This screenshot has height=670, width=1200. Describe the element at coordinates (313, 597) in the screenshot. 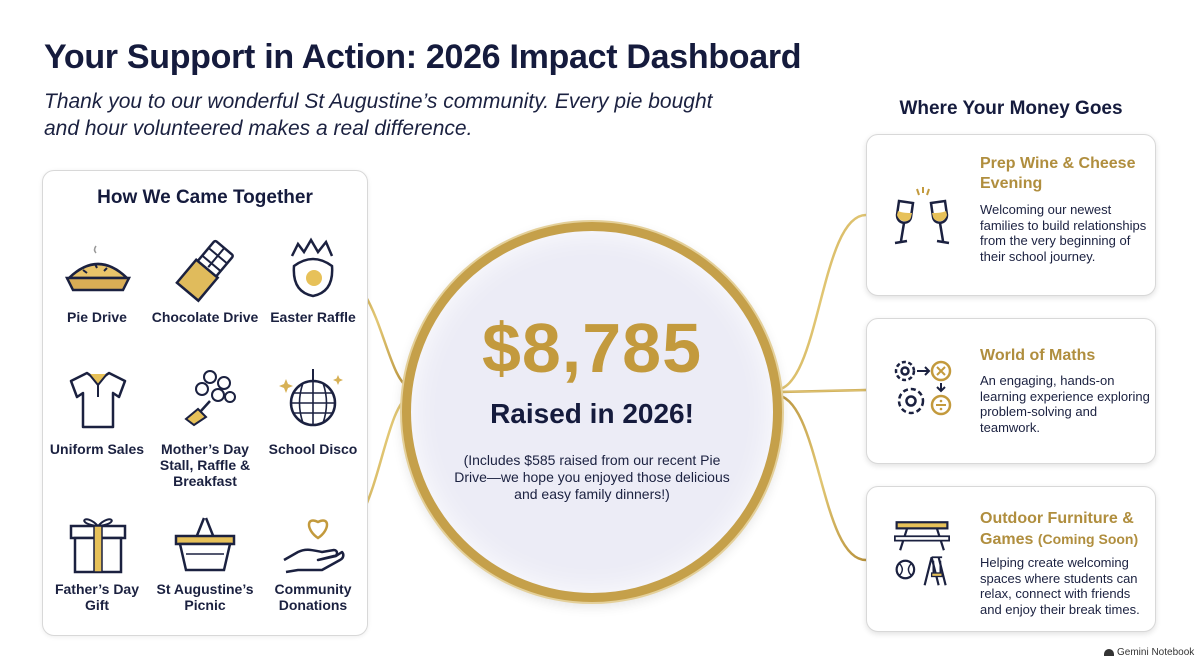

I see `activity-label: Community Donations` at that location.